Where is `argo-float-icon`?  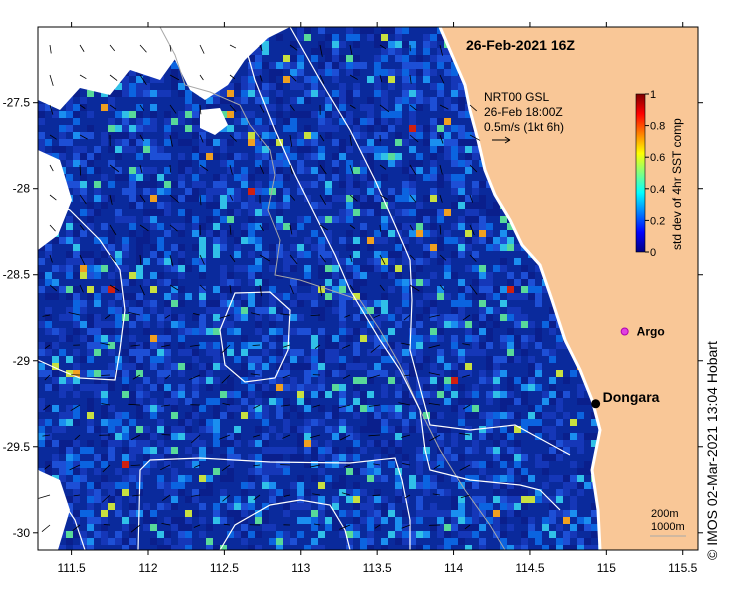
argo-float-icon is located at coordinates (624, 331).